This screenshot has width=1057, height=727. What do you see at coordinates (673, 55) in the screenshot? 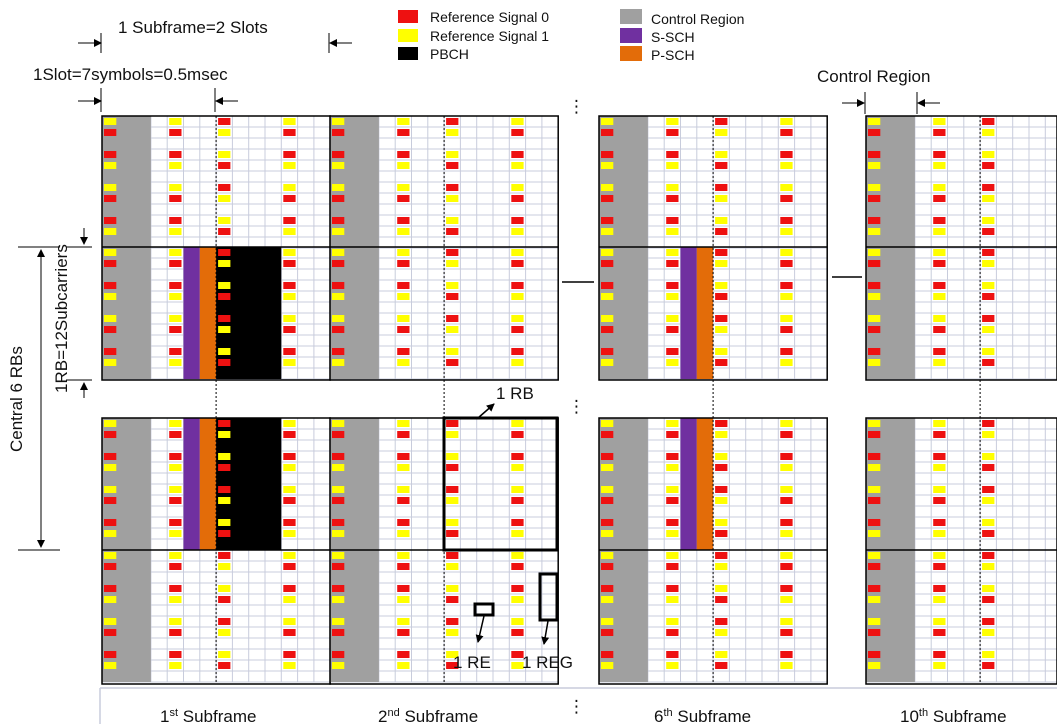
I see `legend-label-p-sch: P-SCH` at bounding box center [673, 55].